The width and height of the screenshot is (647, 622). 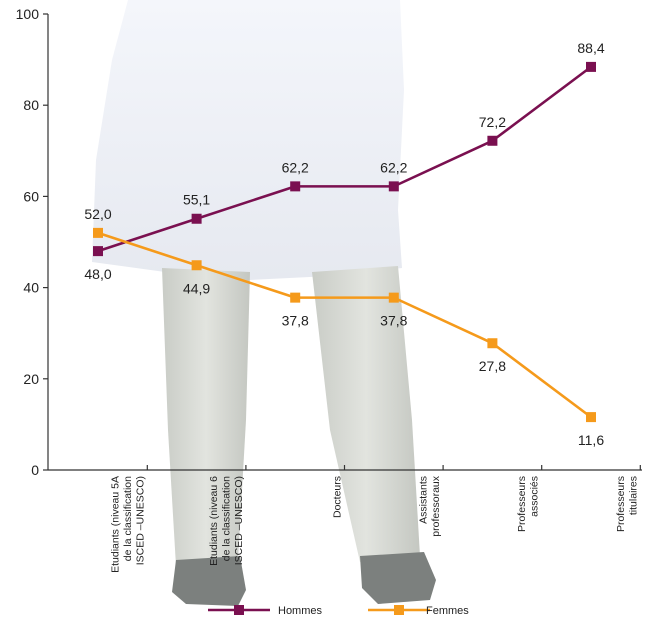 What do you see at coordinates (209, 581) in the screenshot?
I see `left-shoe` at bounding box center [209, 581].